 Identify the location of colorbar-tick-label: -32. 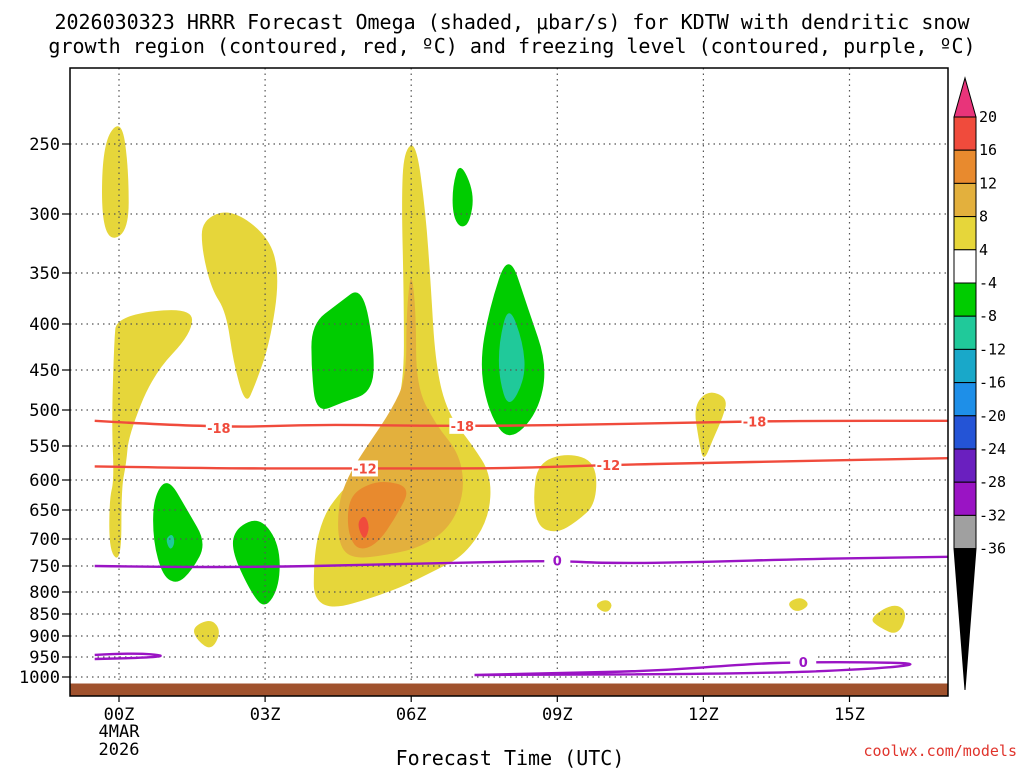
(992, 515).